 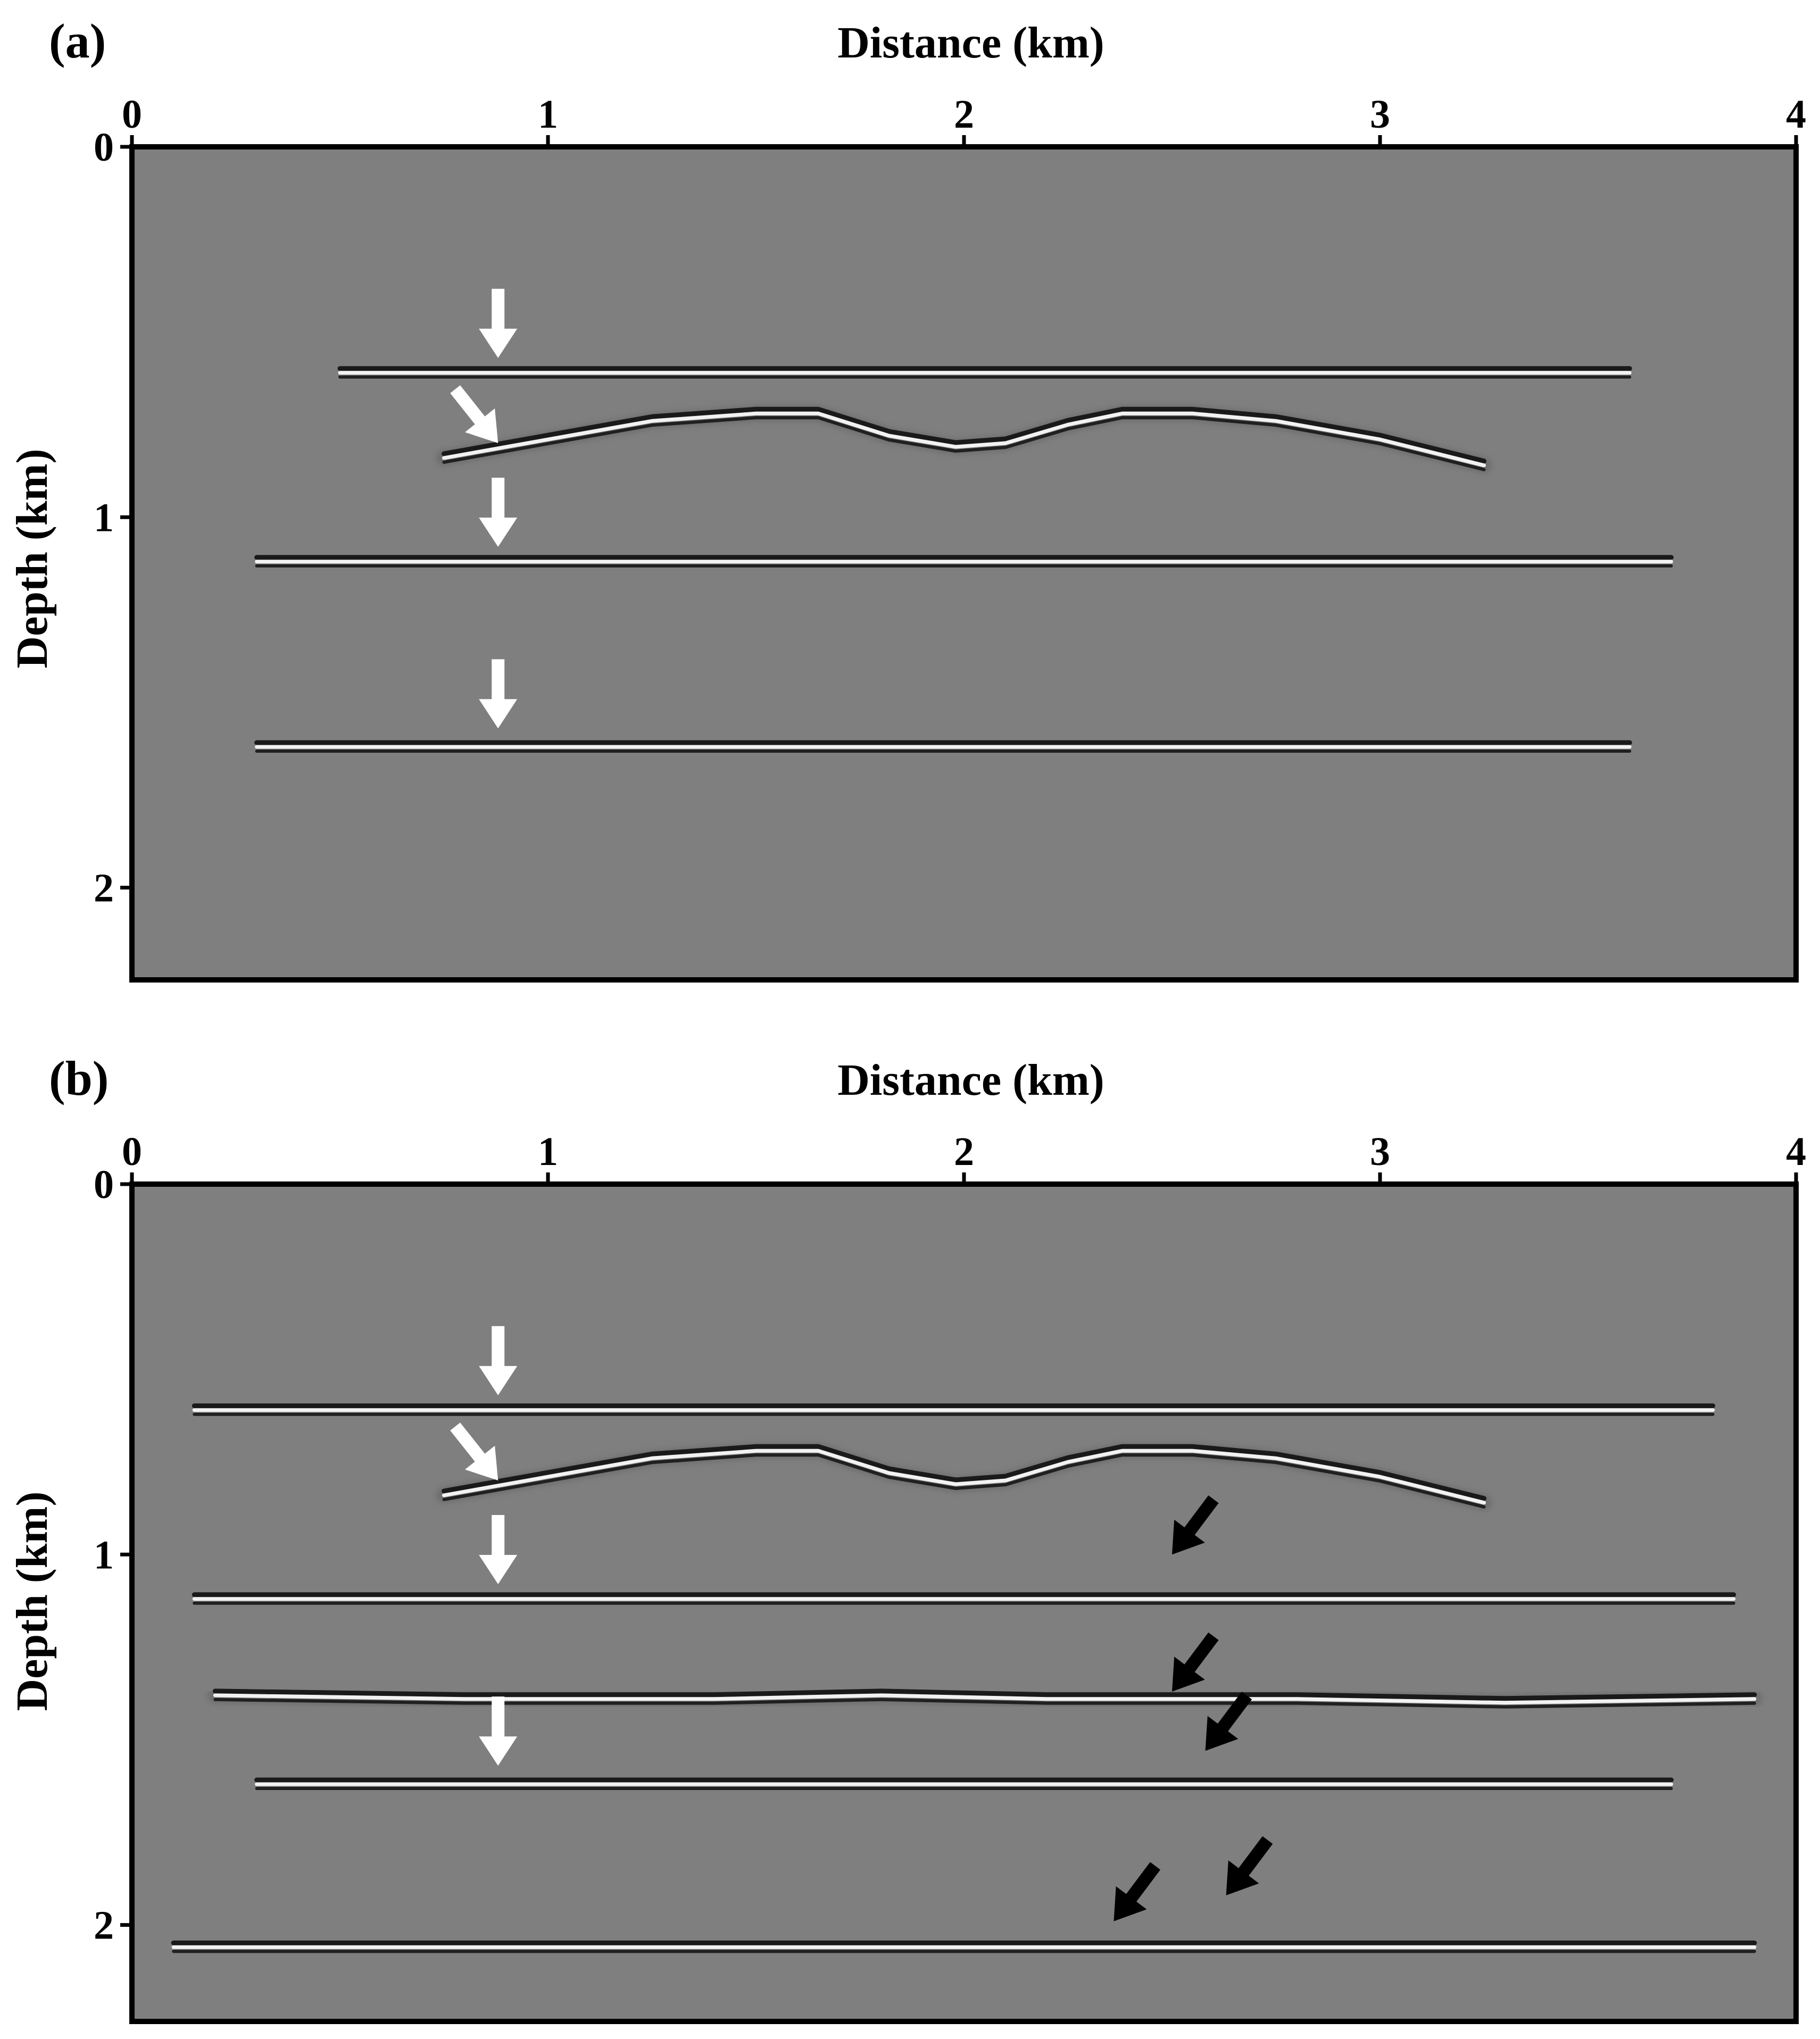 What do you see at coordinates (132, 114) in the screenshot?
I see `panel-a-x-tick-0: 0` at bounding box center [132, 114].